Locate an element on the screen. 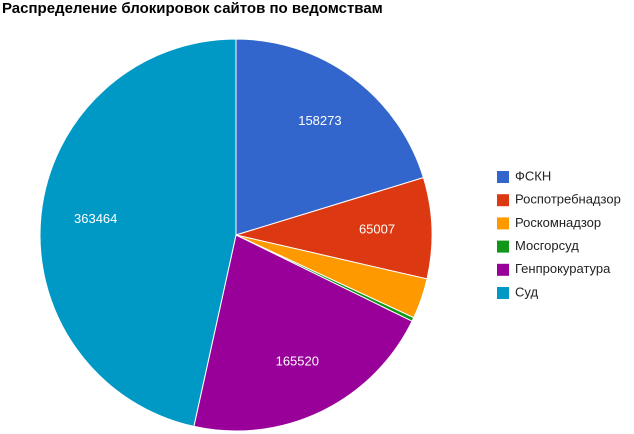 This screenshot has height=434, width=634. legend-label: Мосгорсуд is located at coordinates (547, 245).